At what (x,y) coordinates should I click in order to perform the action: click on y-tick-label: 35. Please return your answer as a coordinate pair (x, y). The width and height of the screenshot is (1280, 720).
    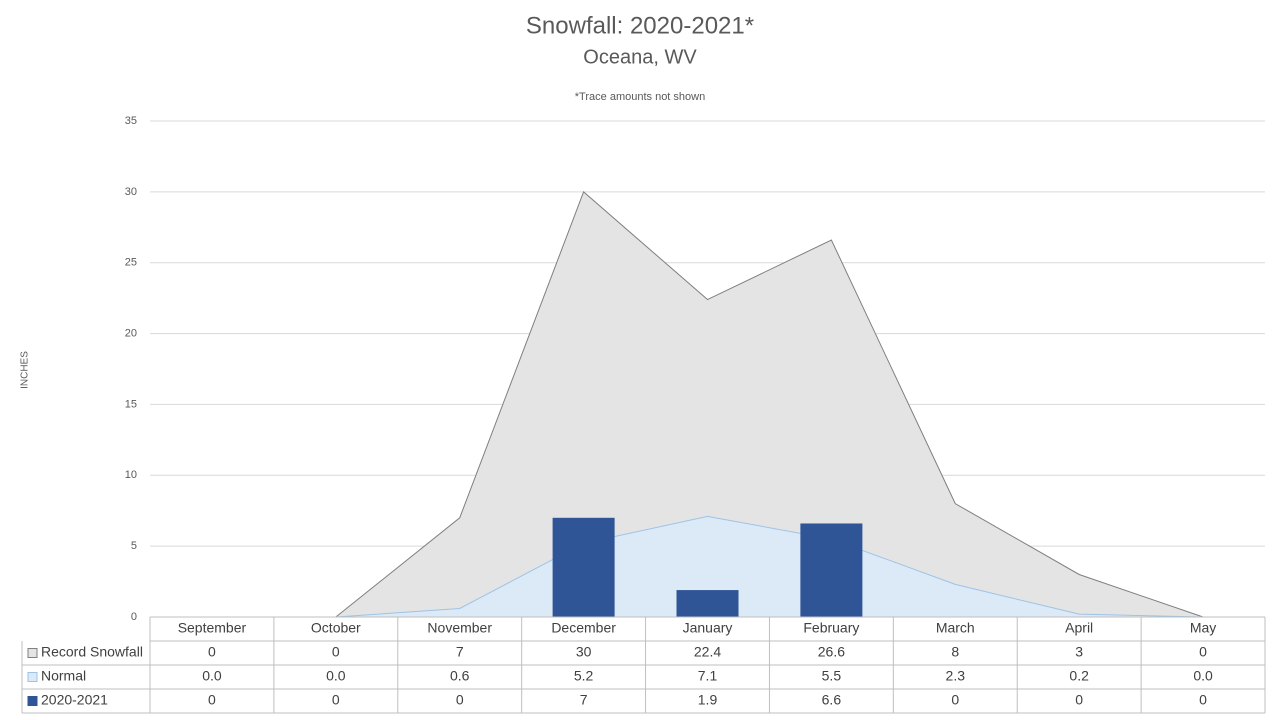
    Looking at the image, I should click on (131, 121).